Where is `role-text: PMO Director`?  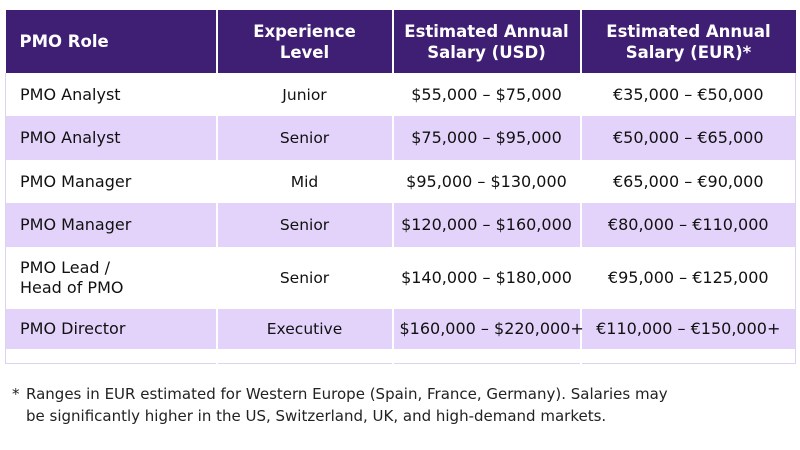 role-text: PMO Director is located at coordinates (73, 328).